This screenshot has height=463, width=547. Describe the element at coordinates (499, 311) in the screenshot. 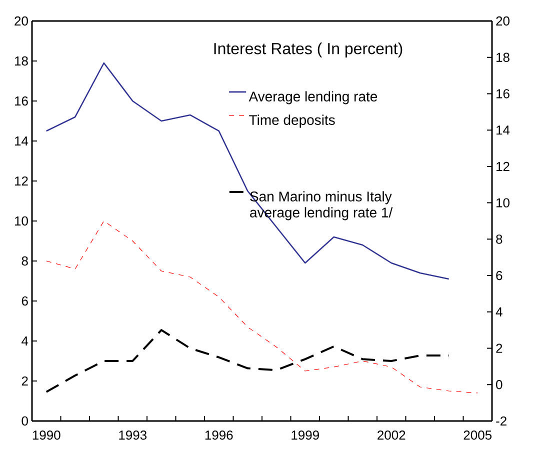

I see `y2-tick-label: 4` at that location.